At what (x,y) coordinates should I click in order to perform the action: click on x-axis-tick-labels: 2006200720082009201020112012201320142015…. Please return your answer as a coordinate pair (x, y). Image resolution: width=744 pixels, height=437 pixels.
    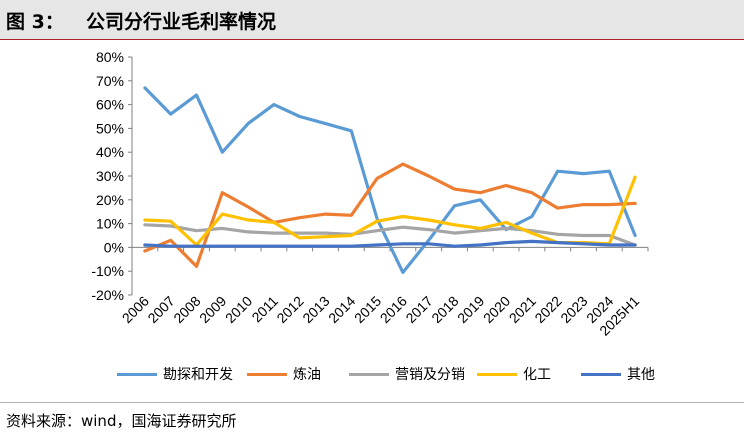
    Looking at the image, I should click on (381, 316).